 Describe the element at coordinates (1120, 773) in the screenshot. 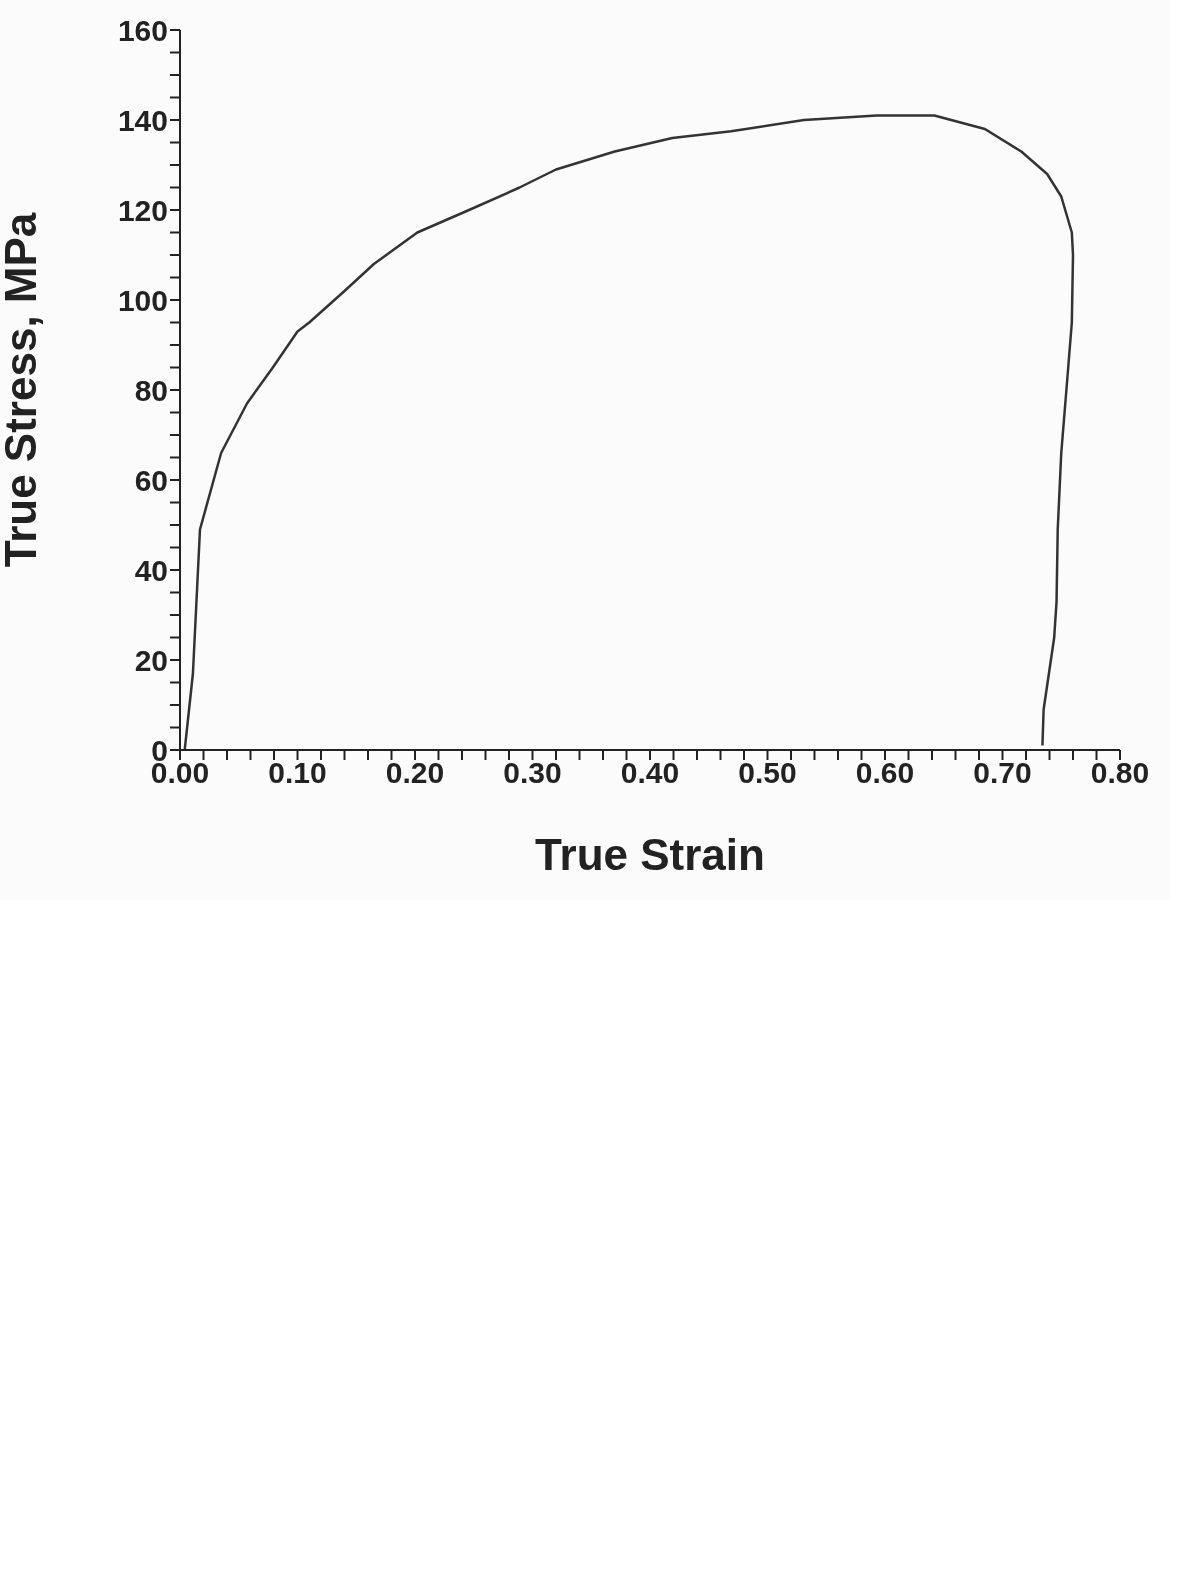

I see `x-tick-label: 0.80` at that location.